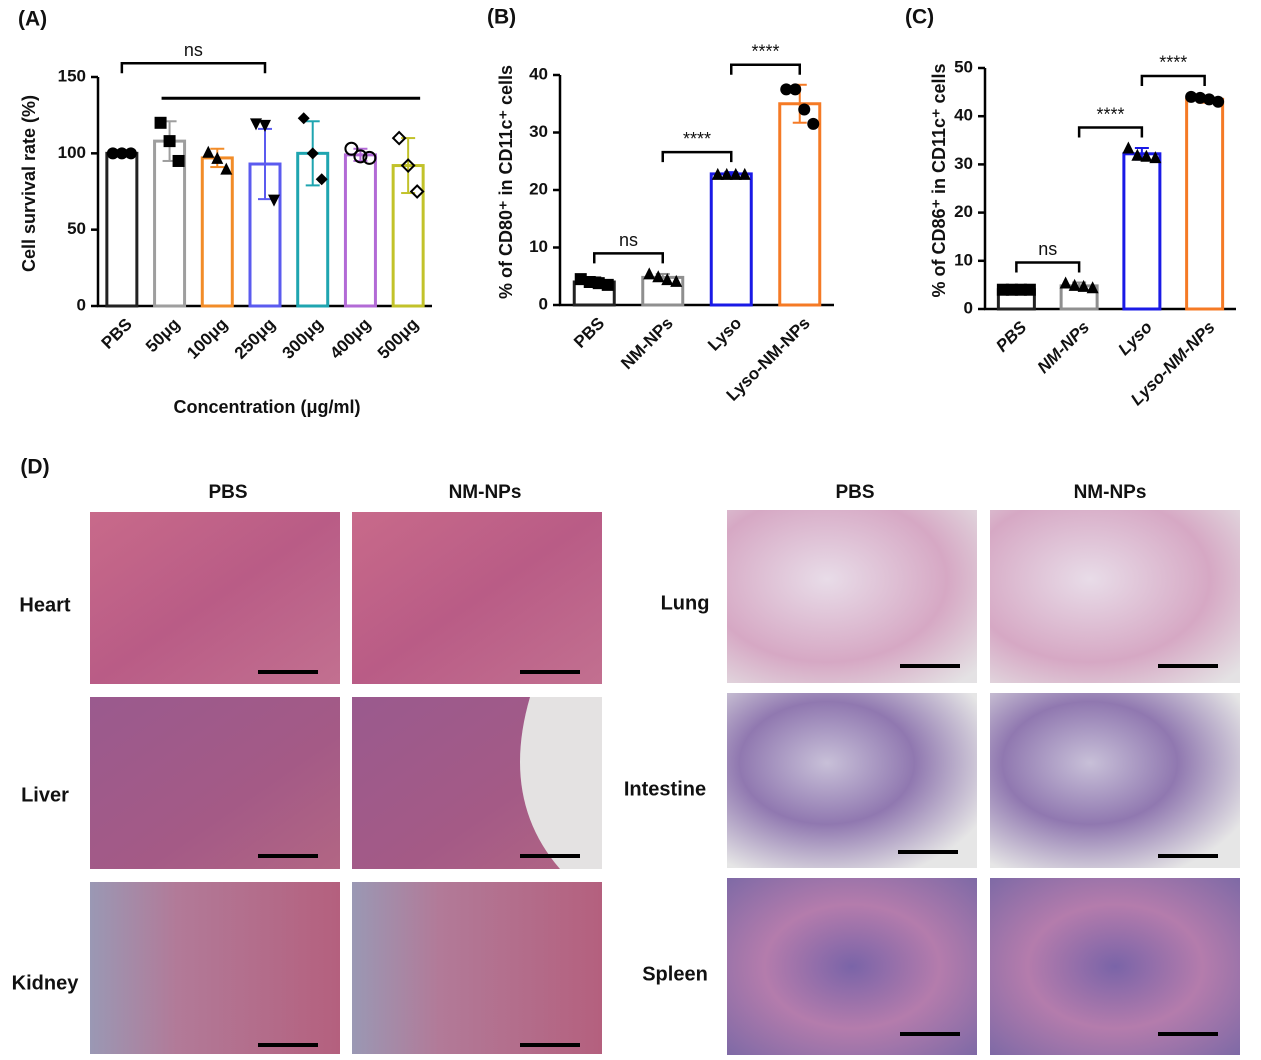 The width and height of the screenshot is (1261, 1060). I want to click on y-axis-label: % of CD80⁺ in CD11c⁺ cells, so click(506, 182).